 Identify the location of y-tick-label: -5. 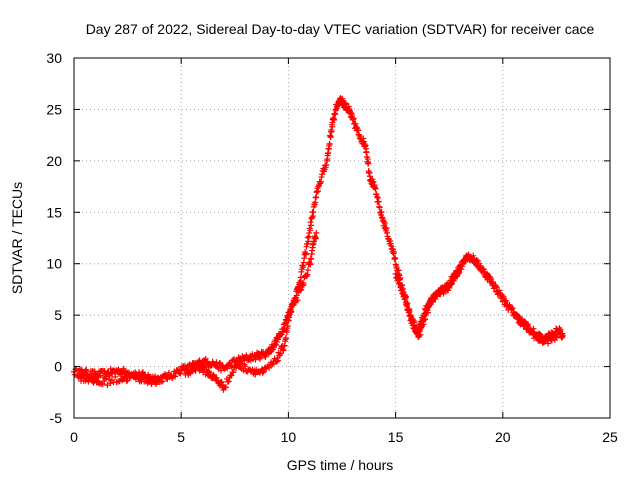
(56, 418).